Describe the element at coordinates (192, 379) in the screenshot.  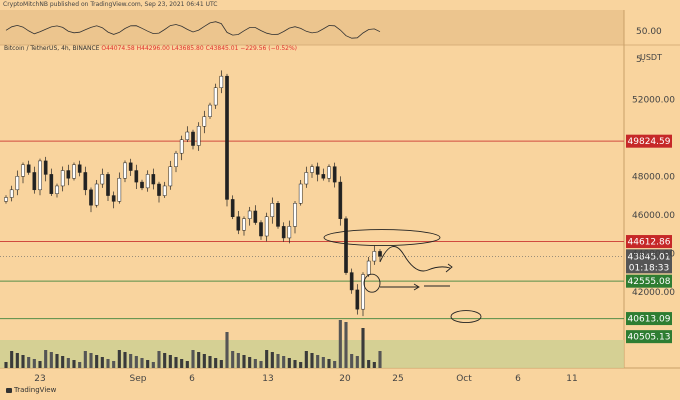
I see `x-tick-2: 6` at that location.